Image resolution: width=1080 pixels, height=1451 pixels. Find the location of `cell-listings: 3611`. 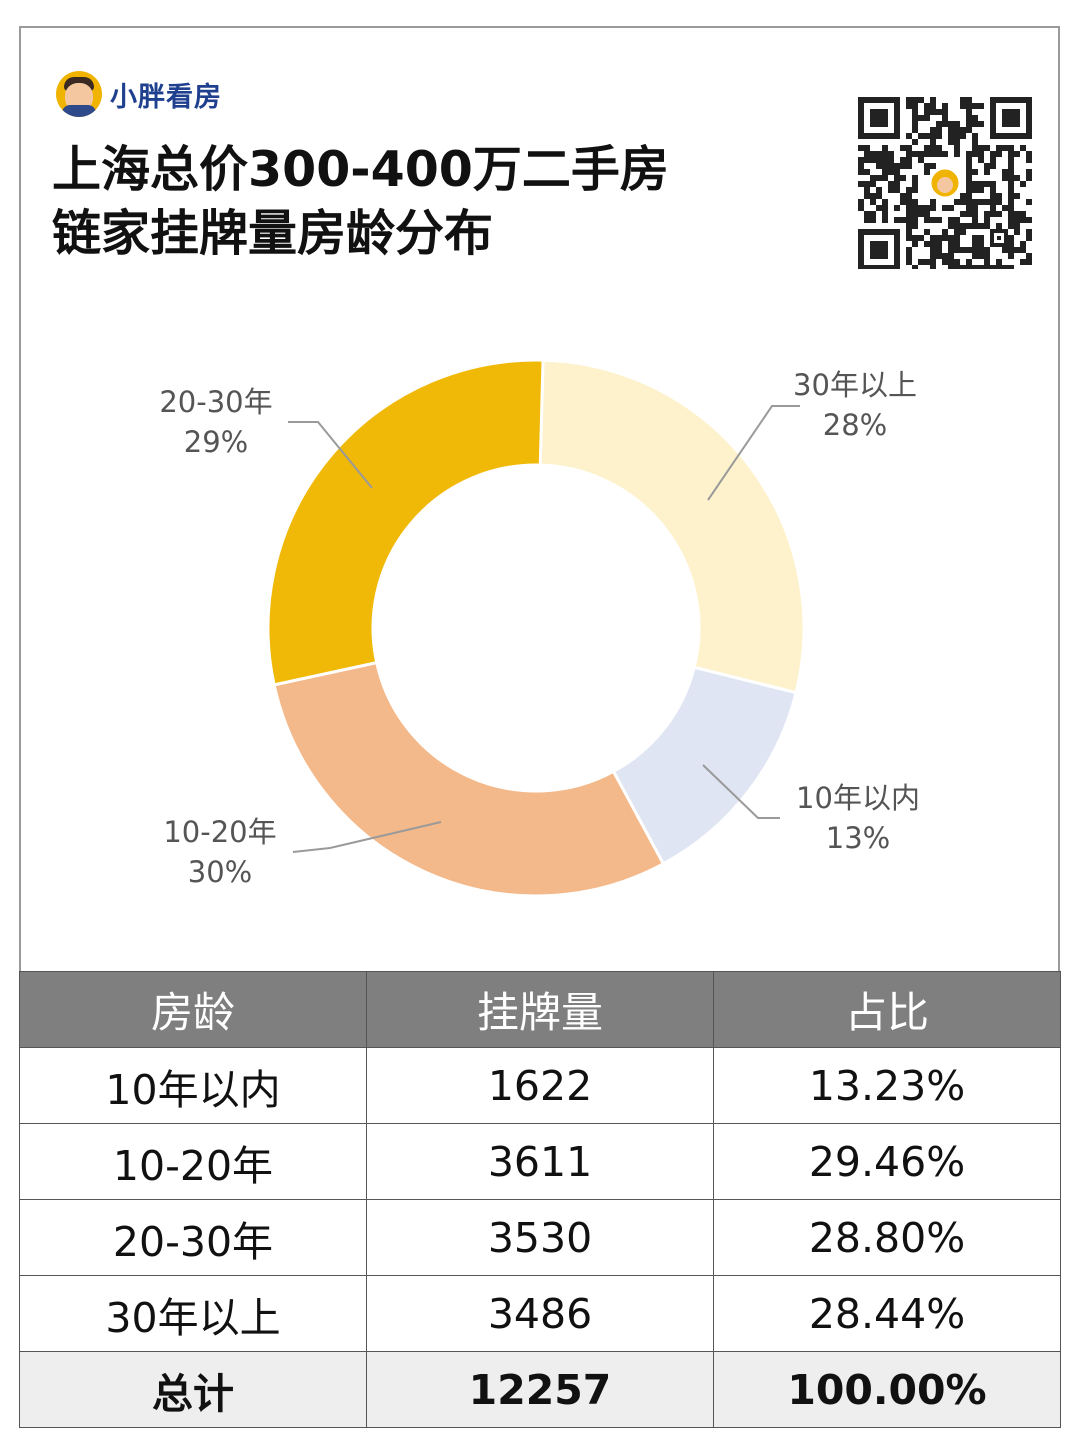

cell-listings: 3611 is located at coordinates (540, 1161).